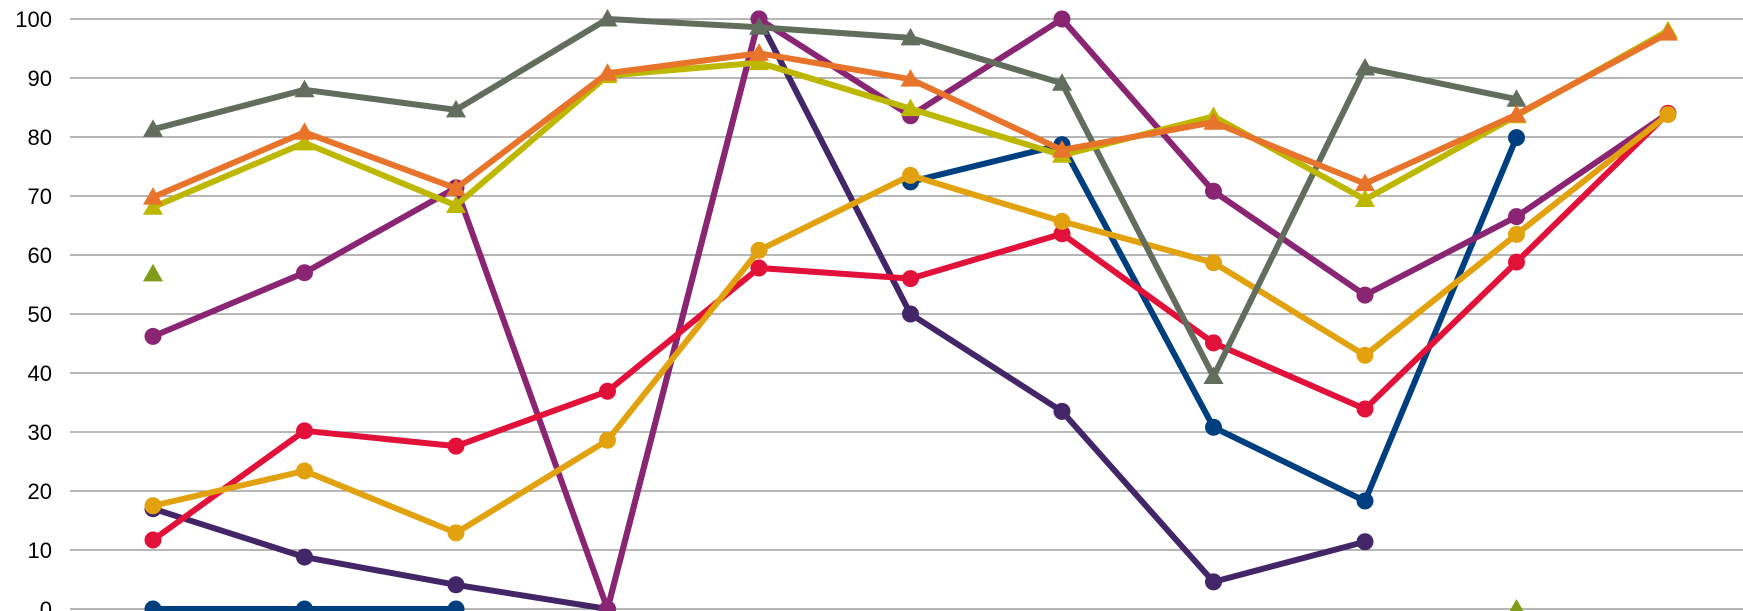 The height and width of the screenshot is (611, 1743). I want to click on y-axis-ticks: 0 10 20 30 40 50 60 70 80 90 100, so click(33, 309).